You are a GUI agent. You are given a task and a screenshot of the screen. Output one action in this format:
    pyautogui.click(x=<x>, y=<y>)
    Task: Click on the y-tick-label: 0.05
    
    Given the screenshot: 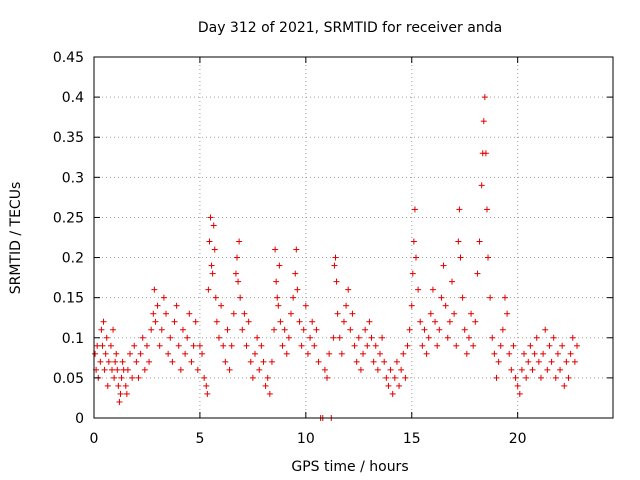 What is the action you would take?
    pyautogui.click(x=68, y=379)
    